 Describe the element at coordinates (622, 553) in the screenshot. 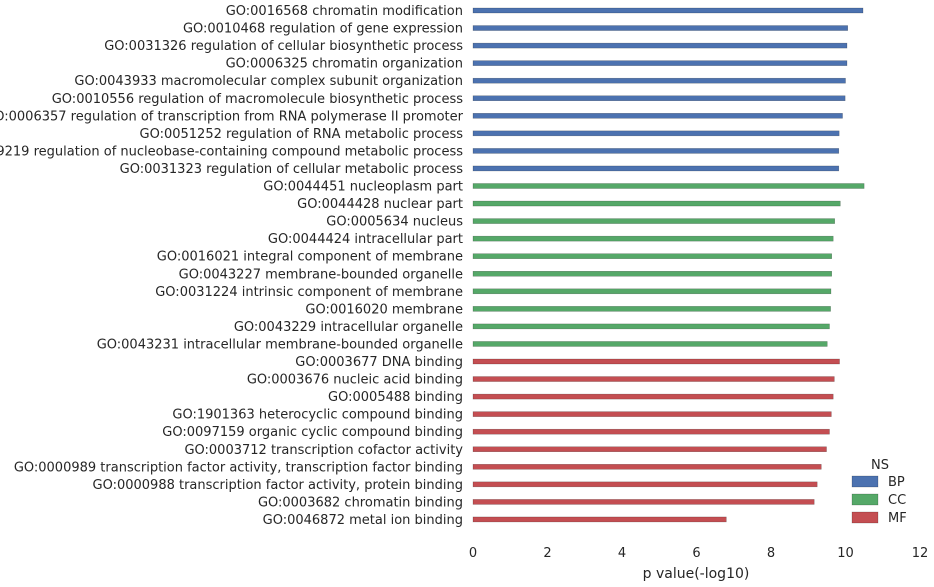

I see `x-tick-label-2: 4` at that location.